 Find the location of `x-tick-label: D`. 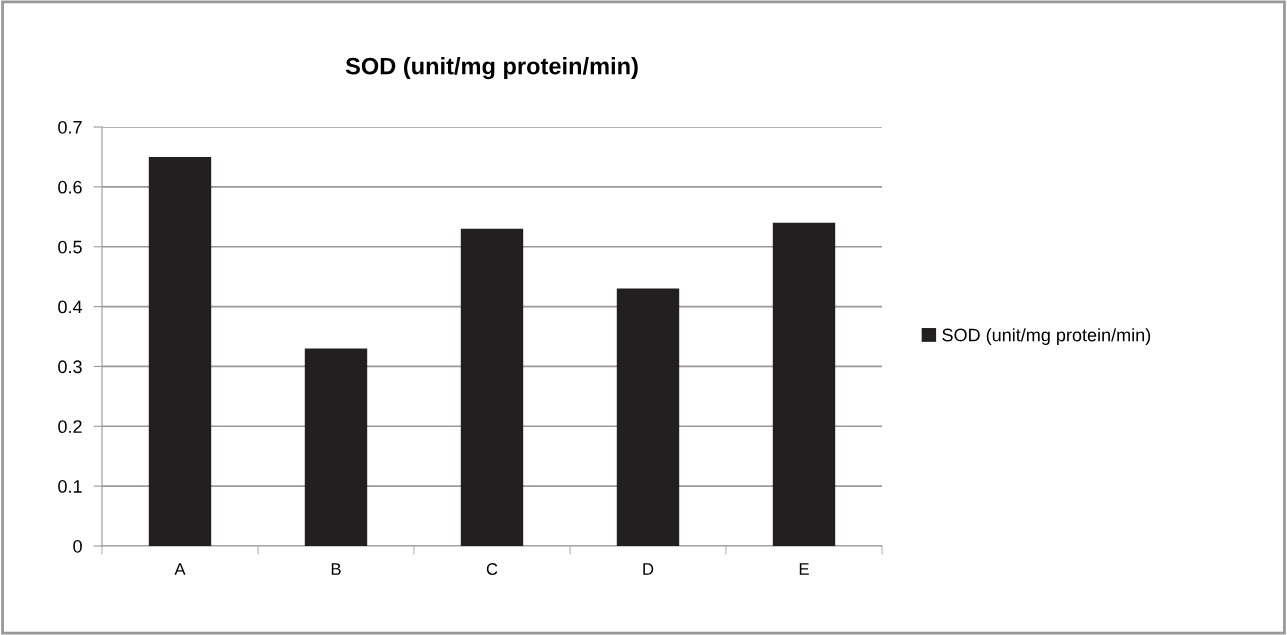

x-tick-label: D is located at coordinates (648, 569).